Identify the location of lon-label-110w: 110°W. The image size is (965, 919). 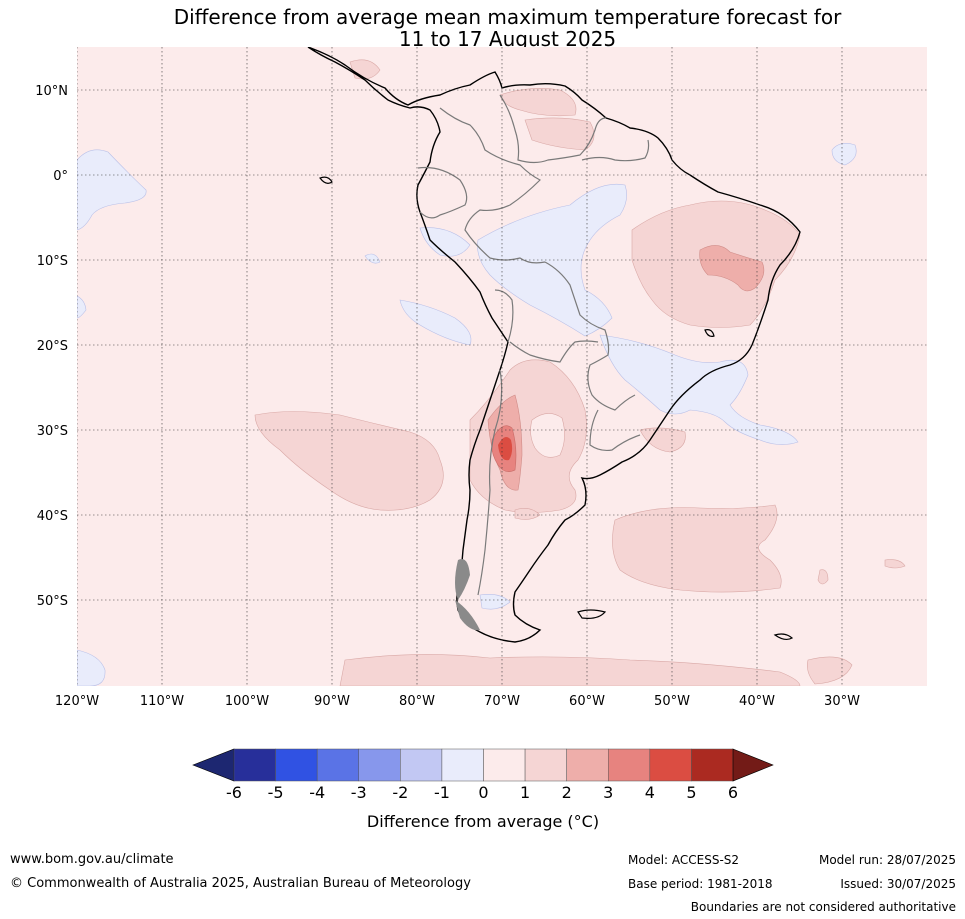
(162, 701).